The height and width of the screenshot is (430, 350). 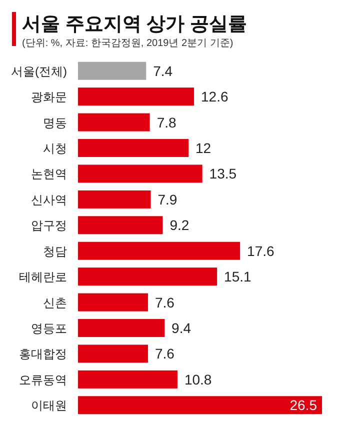 What do you see at coordinates (49, 225) in the screenshot?
I see `y-tick-label: 압구정` at bounding box center [49, 225].